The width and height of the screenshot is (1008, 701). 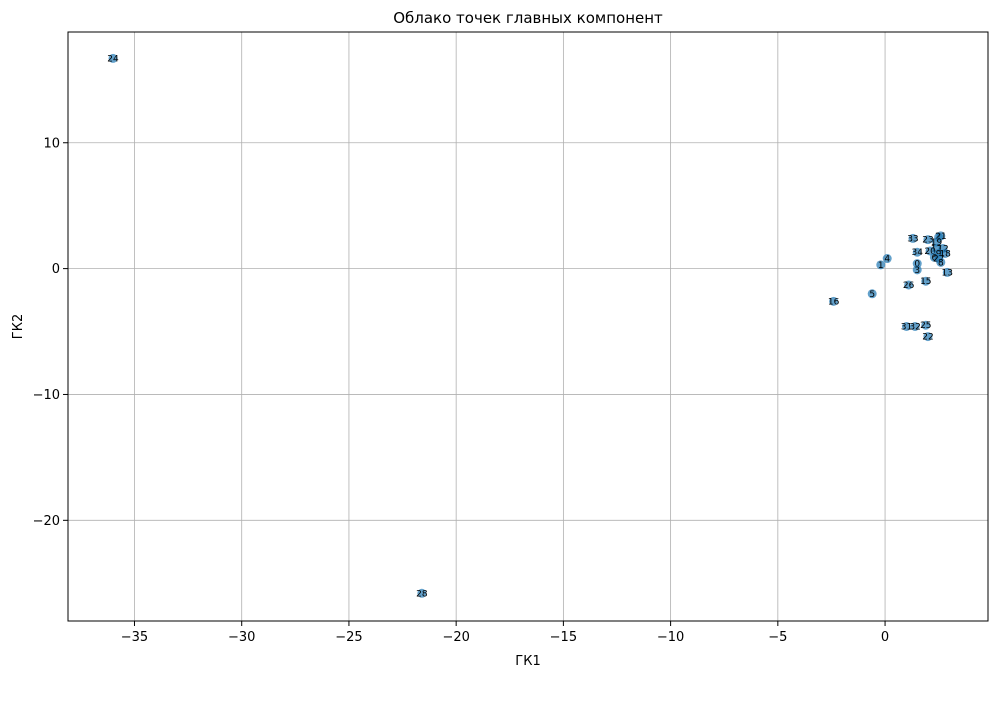 I want to click on data-point-label: 28, so click(x=422, y=594).